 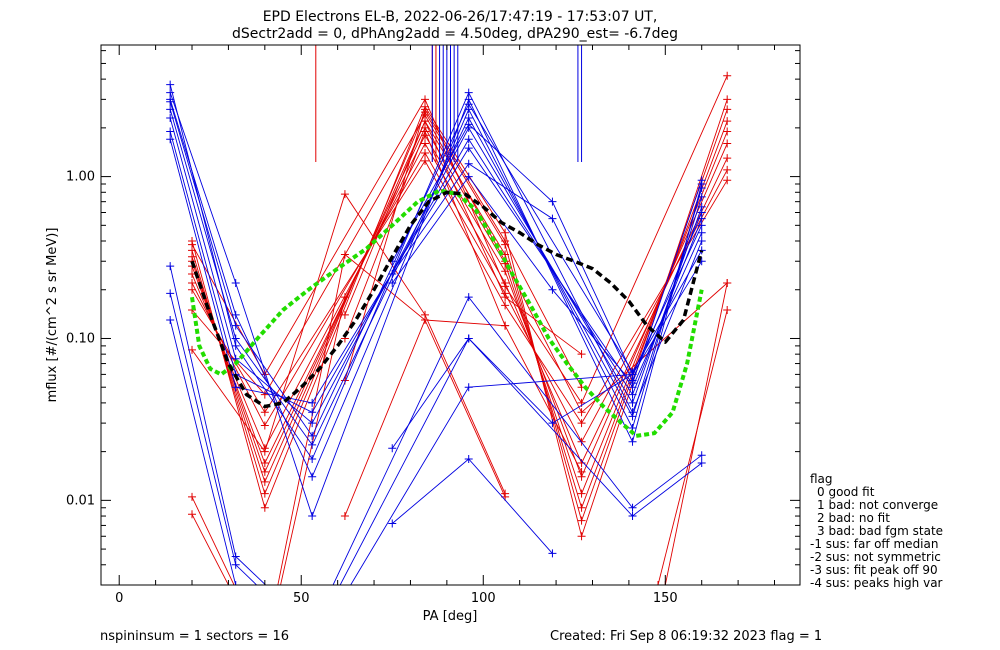 What do you see at coordinates (80, 177) in the screenshot?
I see `y-tick-label: 1.00` at bounding box center [80, 177].